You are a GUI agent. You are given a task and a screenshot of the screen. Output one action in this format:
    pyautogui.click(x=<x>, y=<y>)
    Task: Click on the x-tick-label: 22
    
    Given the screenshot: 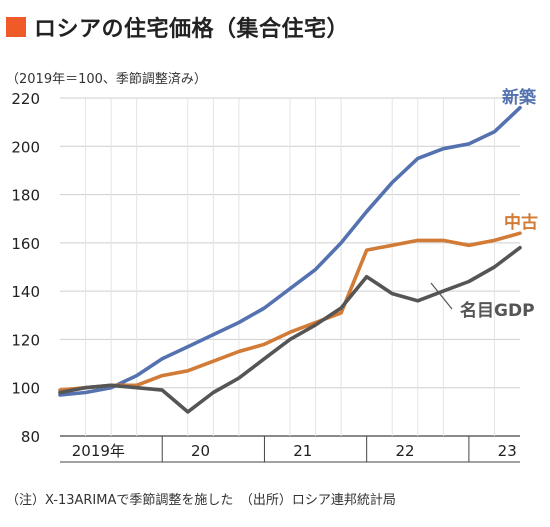 What is the action you would take?
    pyautogui.click(x=404, y=451)
    